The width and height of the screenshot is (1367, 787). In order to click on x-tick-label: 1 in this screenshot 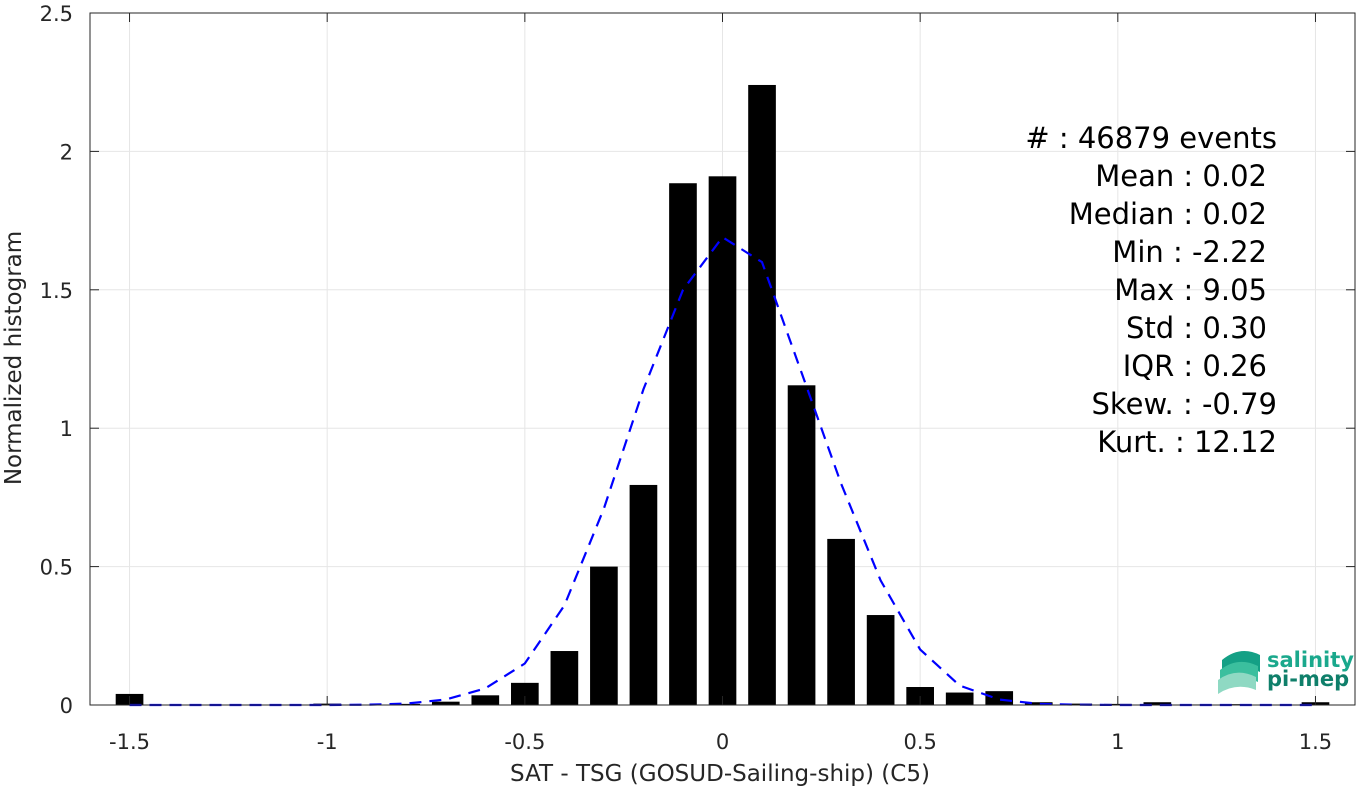, I will do `click(1117, 742)`.